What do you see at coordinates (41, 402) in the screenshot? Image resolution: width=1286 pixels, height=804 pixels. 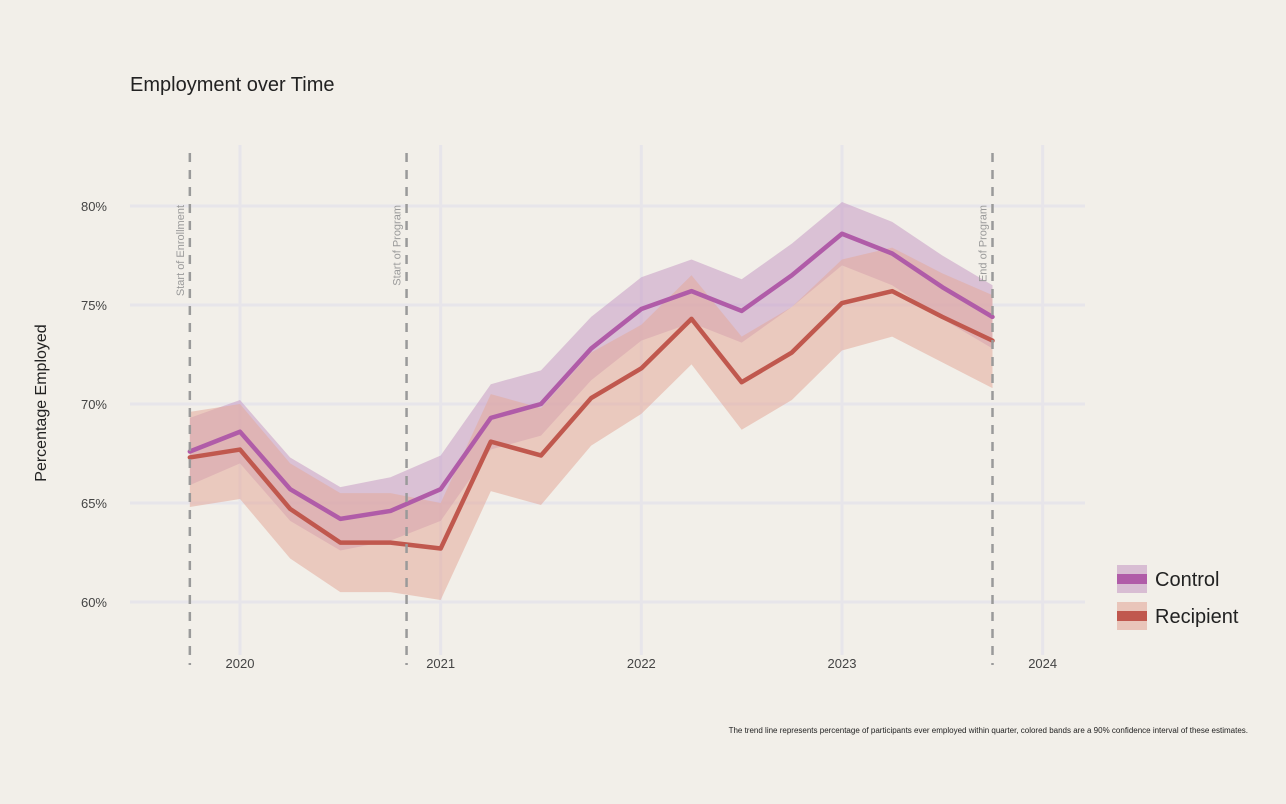 I see `y-axis-label: Percentage Employed` at bounding box center [41, 402].